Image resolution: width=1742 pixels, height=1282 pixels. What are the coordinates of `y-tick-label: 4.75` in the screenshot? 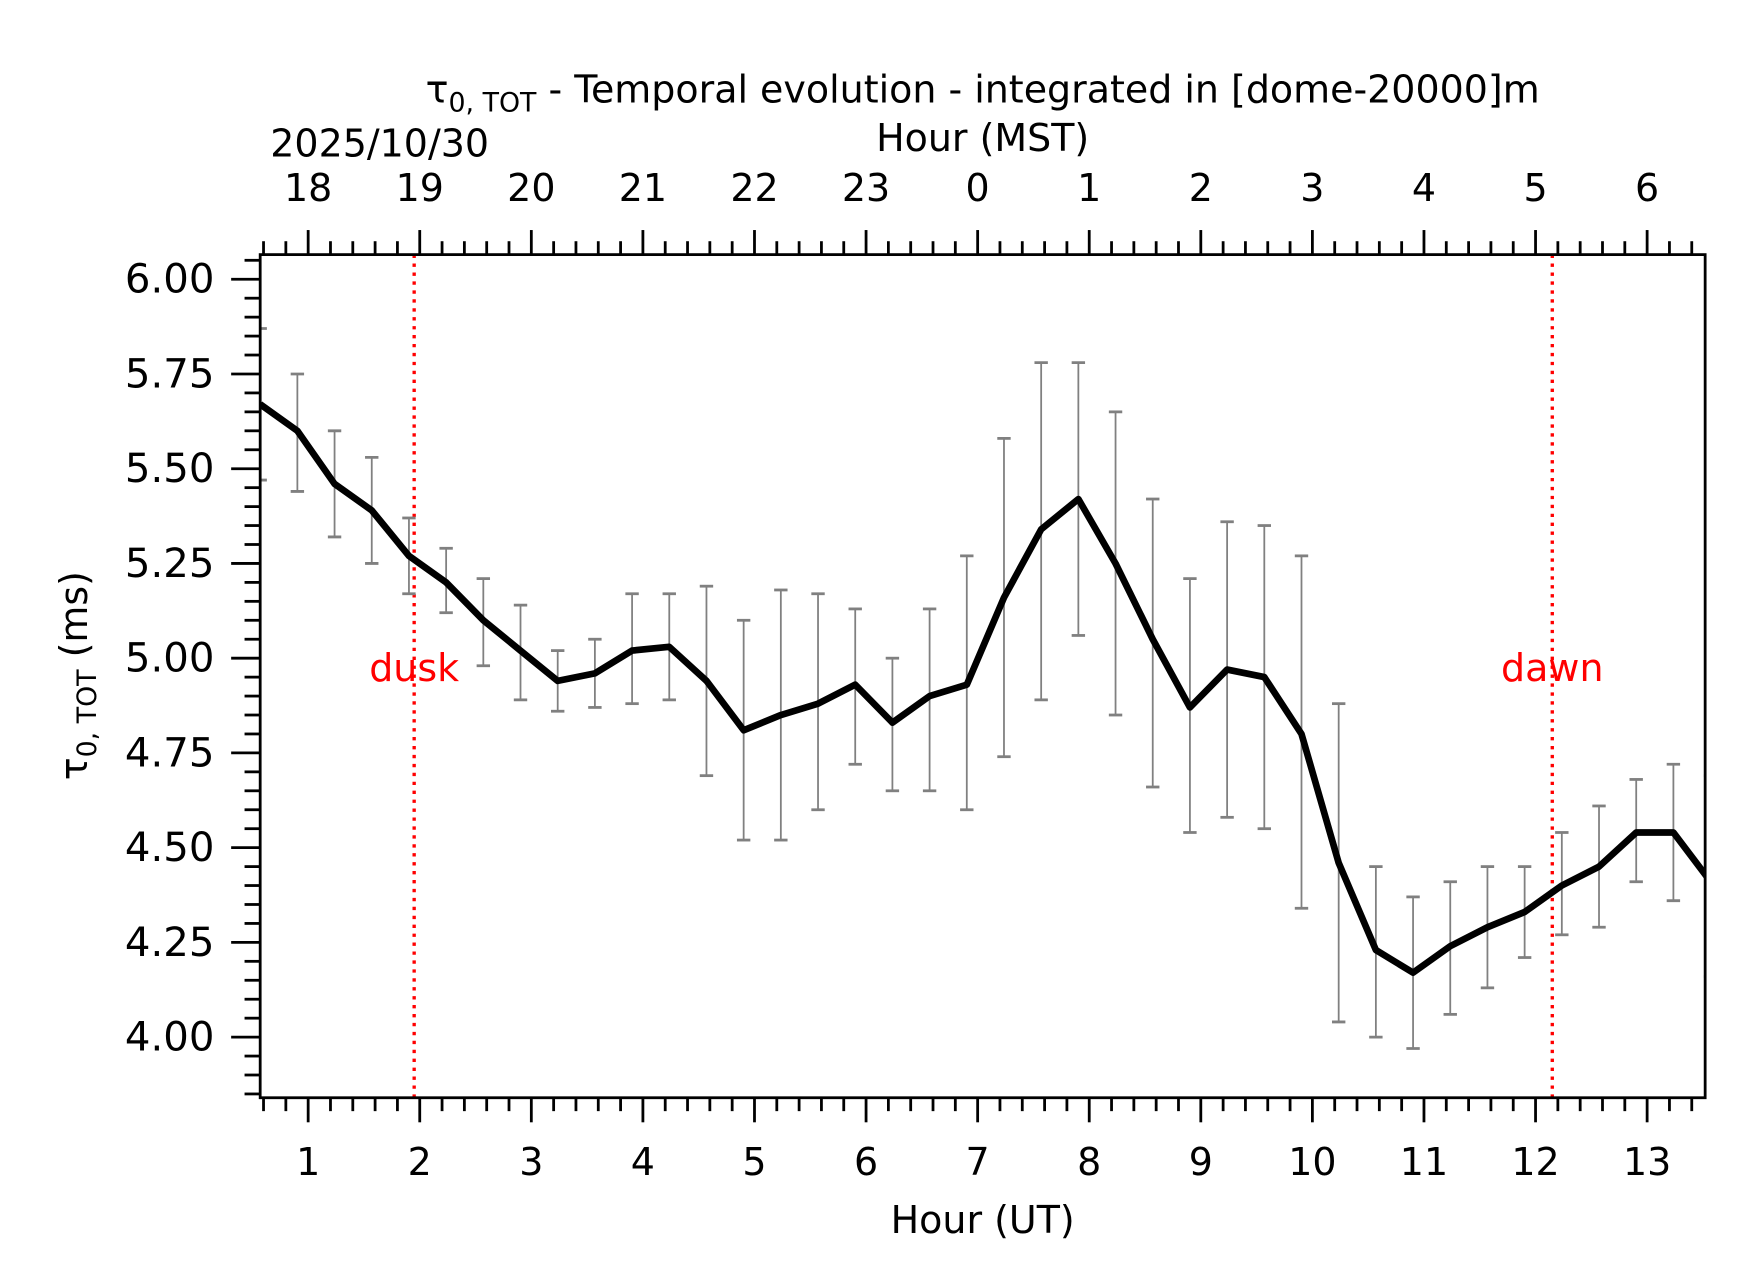 It's located at (169, 753).